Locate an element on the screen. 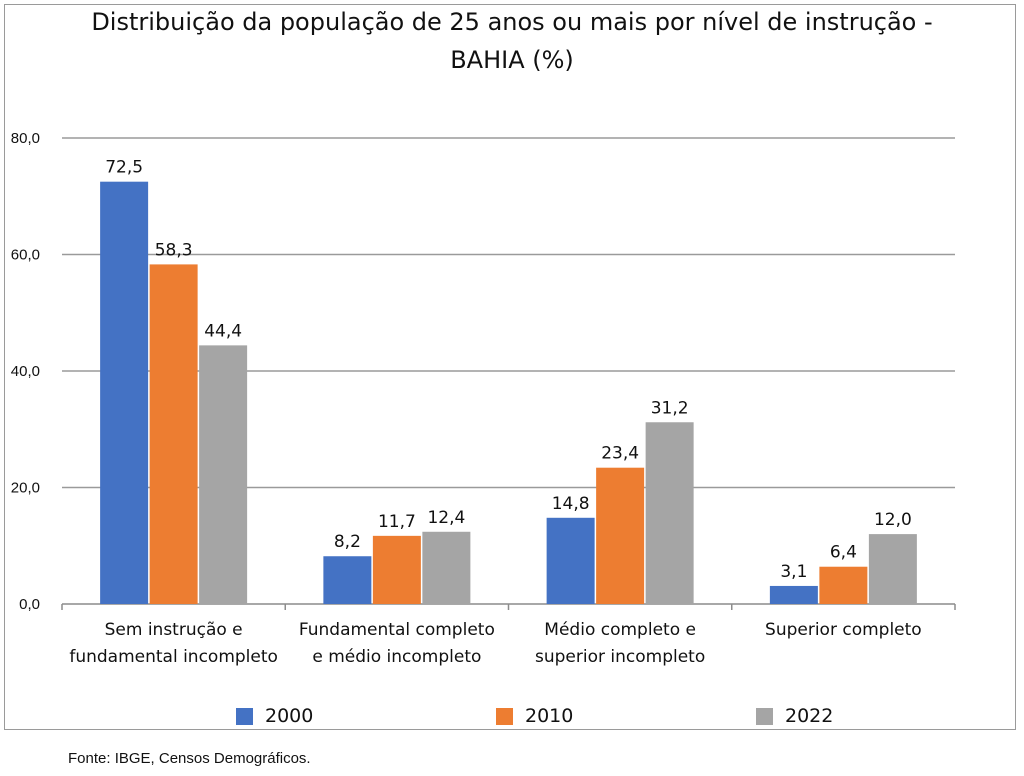  data-label: 3,1 is located at coordinates (793, 572).